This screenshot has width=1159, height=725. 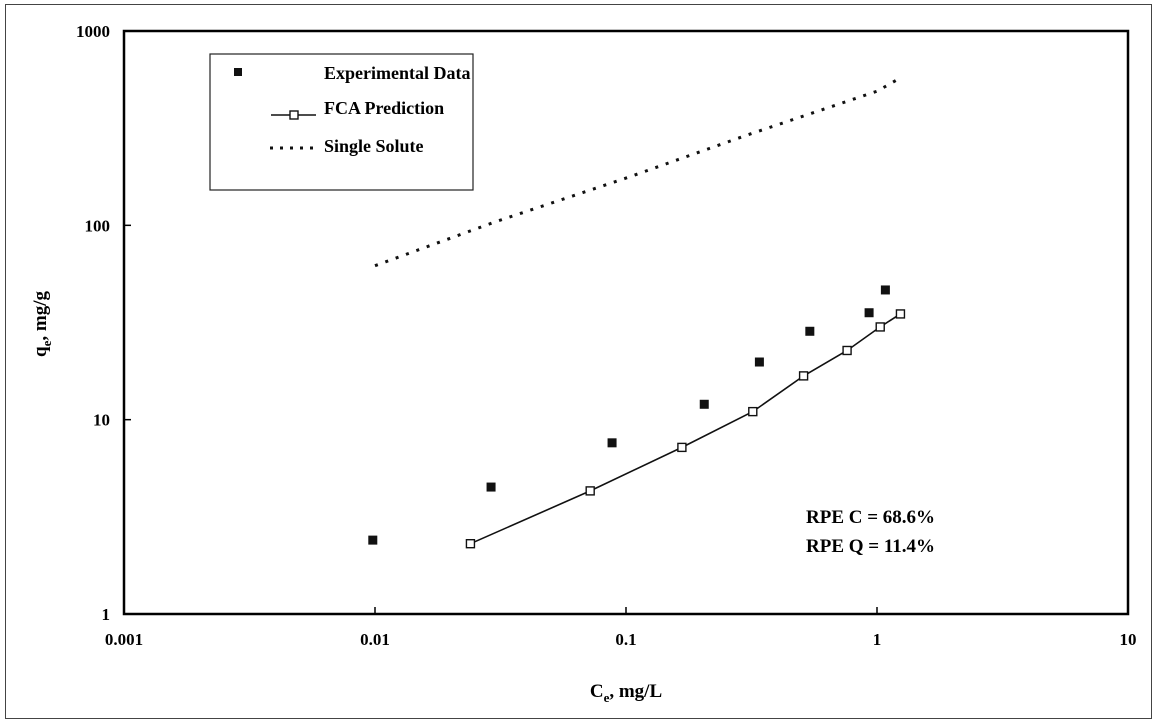 I want to click on legend-label-single: Single Solute, so click(x=374, y=146).